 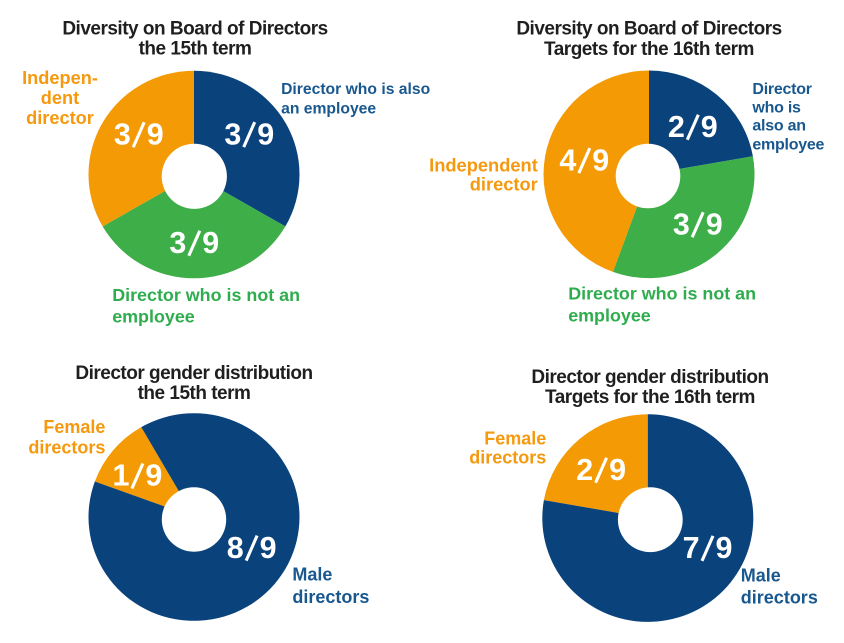 What do you see at coordinates (60, 98) in the screenshot?
I see `svg-text: dent` at bounding box center [60, 98].